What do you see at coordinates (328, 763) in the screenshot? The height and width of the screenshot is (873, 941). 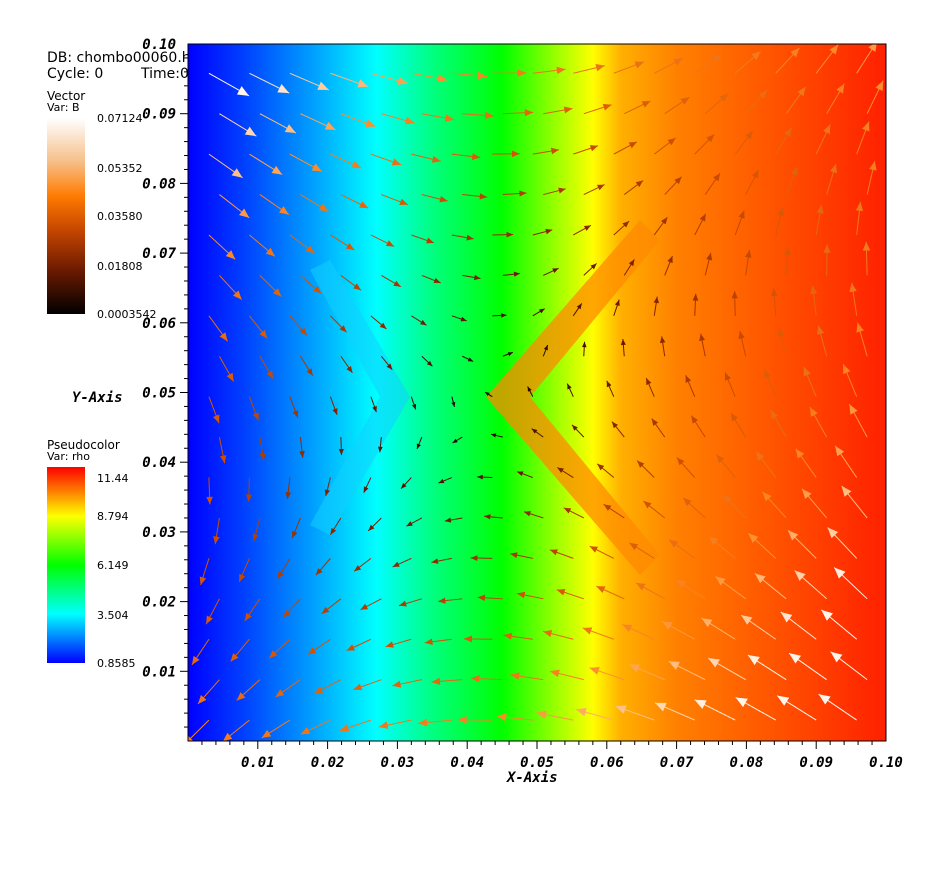 I see `x-tick-label: 0.02` at bounding box center [328, 763].